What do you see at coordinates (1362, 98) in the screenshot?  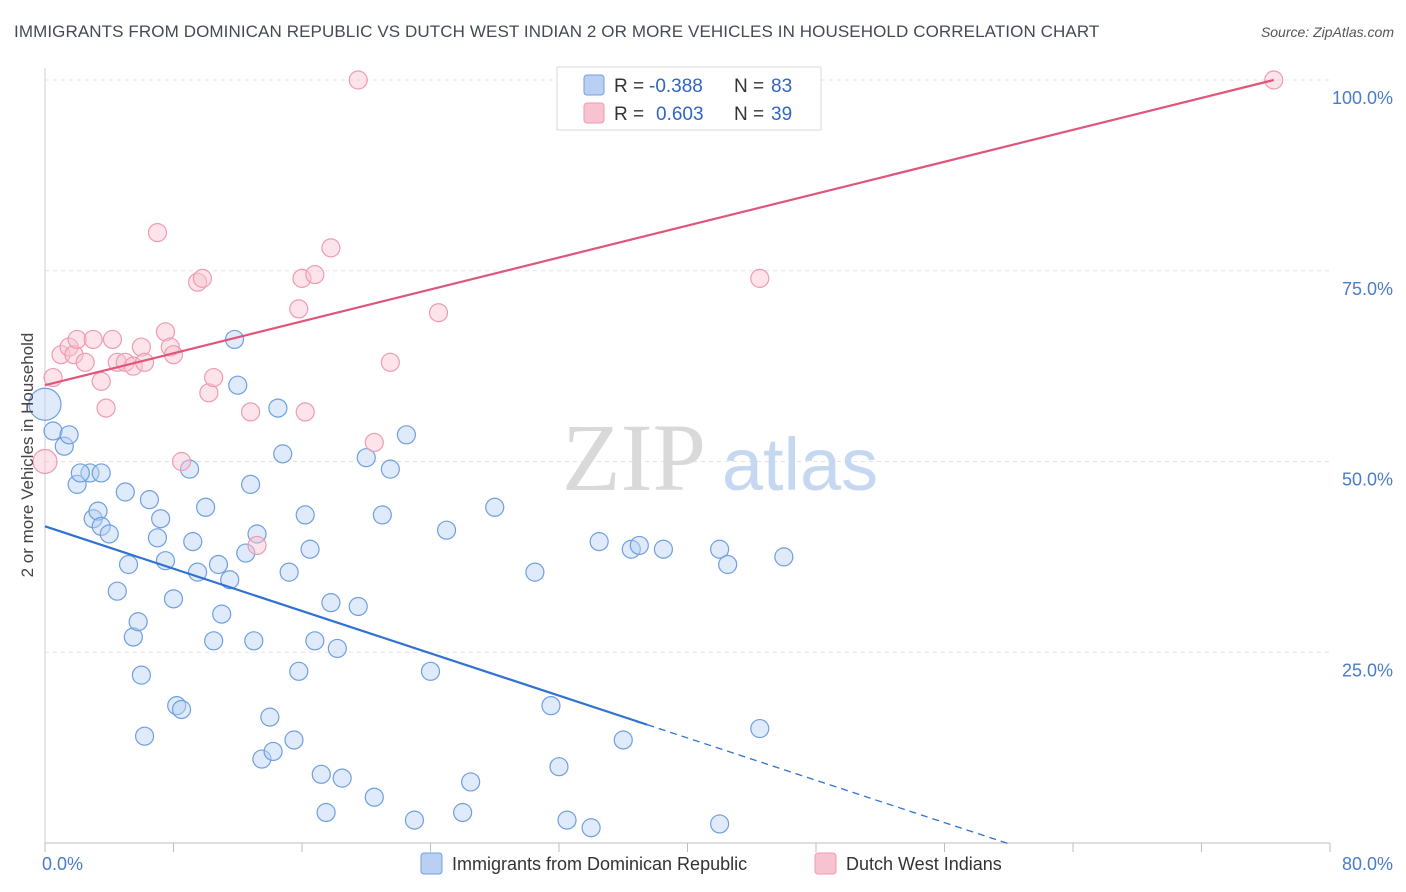 I see `y-tick-label-3: 100.0%` at bounding box center [1362, 98].